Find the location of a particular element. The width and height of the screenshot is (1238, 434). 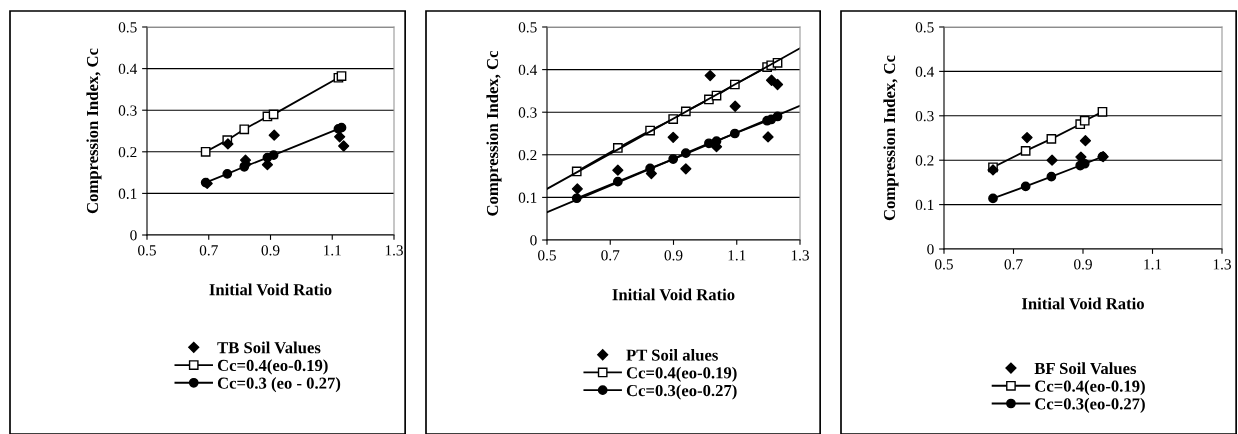

legend-label: BF Soil Values is located at coordinates (1085, 368).